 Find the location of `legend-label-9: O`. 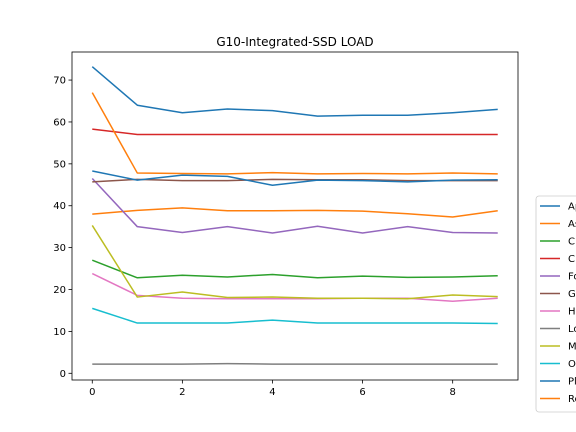

legend-label-9: O is located at coordinates (572, 364).